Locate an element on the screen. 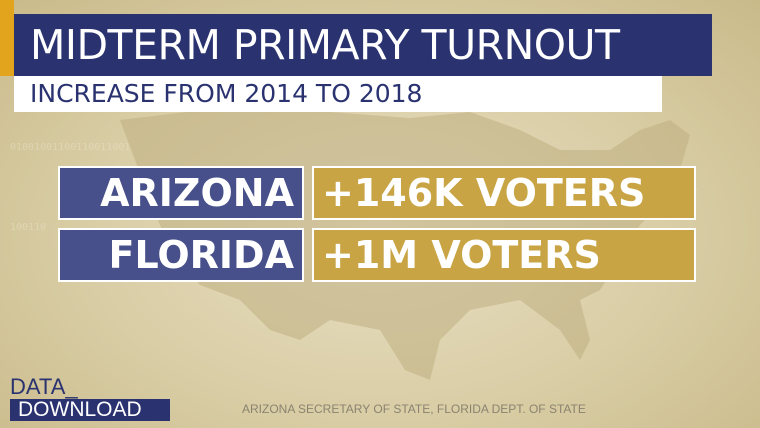 The height and width of the screenshot is (428, 760). state-label: FLORIDA is located at coordinates (181, 255).